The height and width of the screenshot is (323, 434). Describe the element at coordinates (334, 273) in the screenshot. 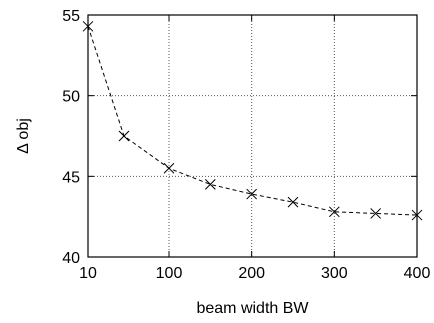

I see `x-tick-label: 300` at that location.